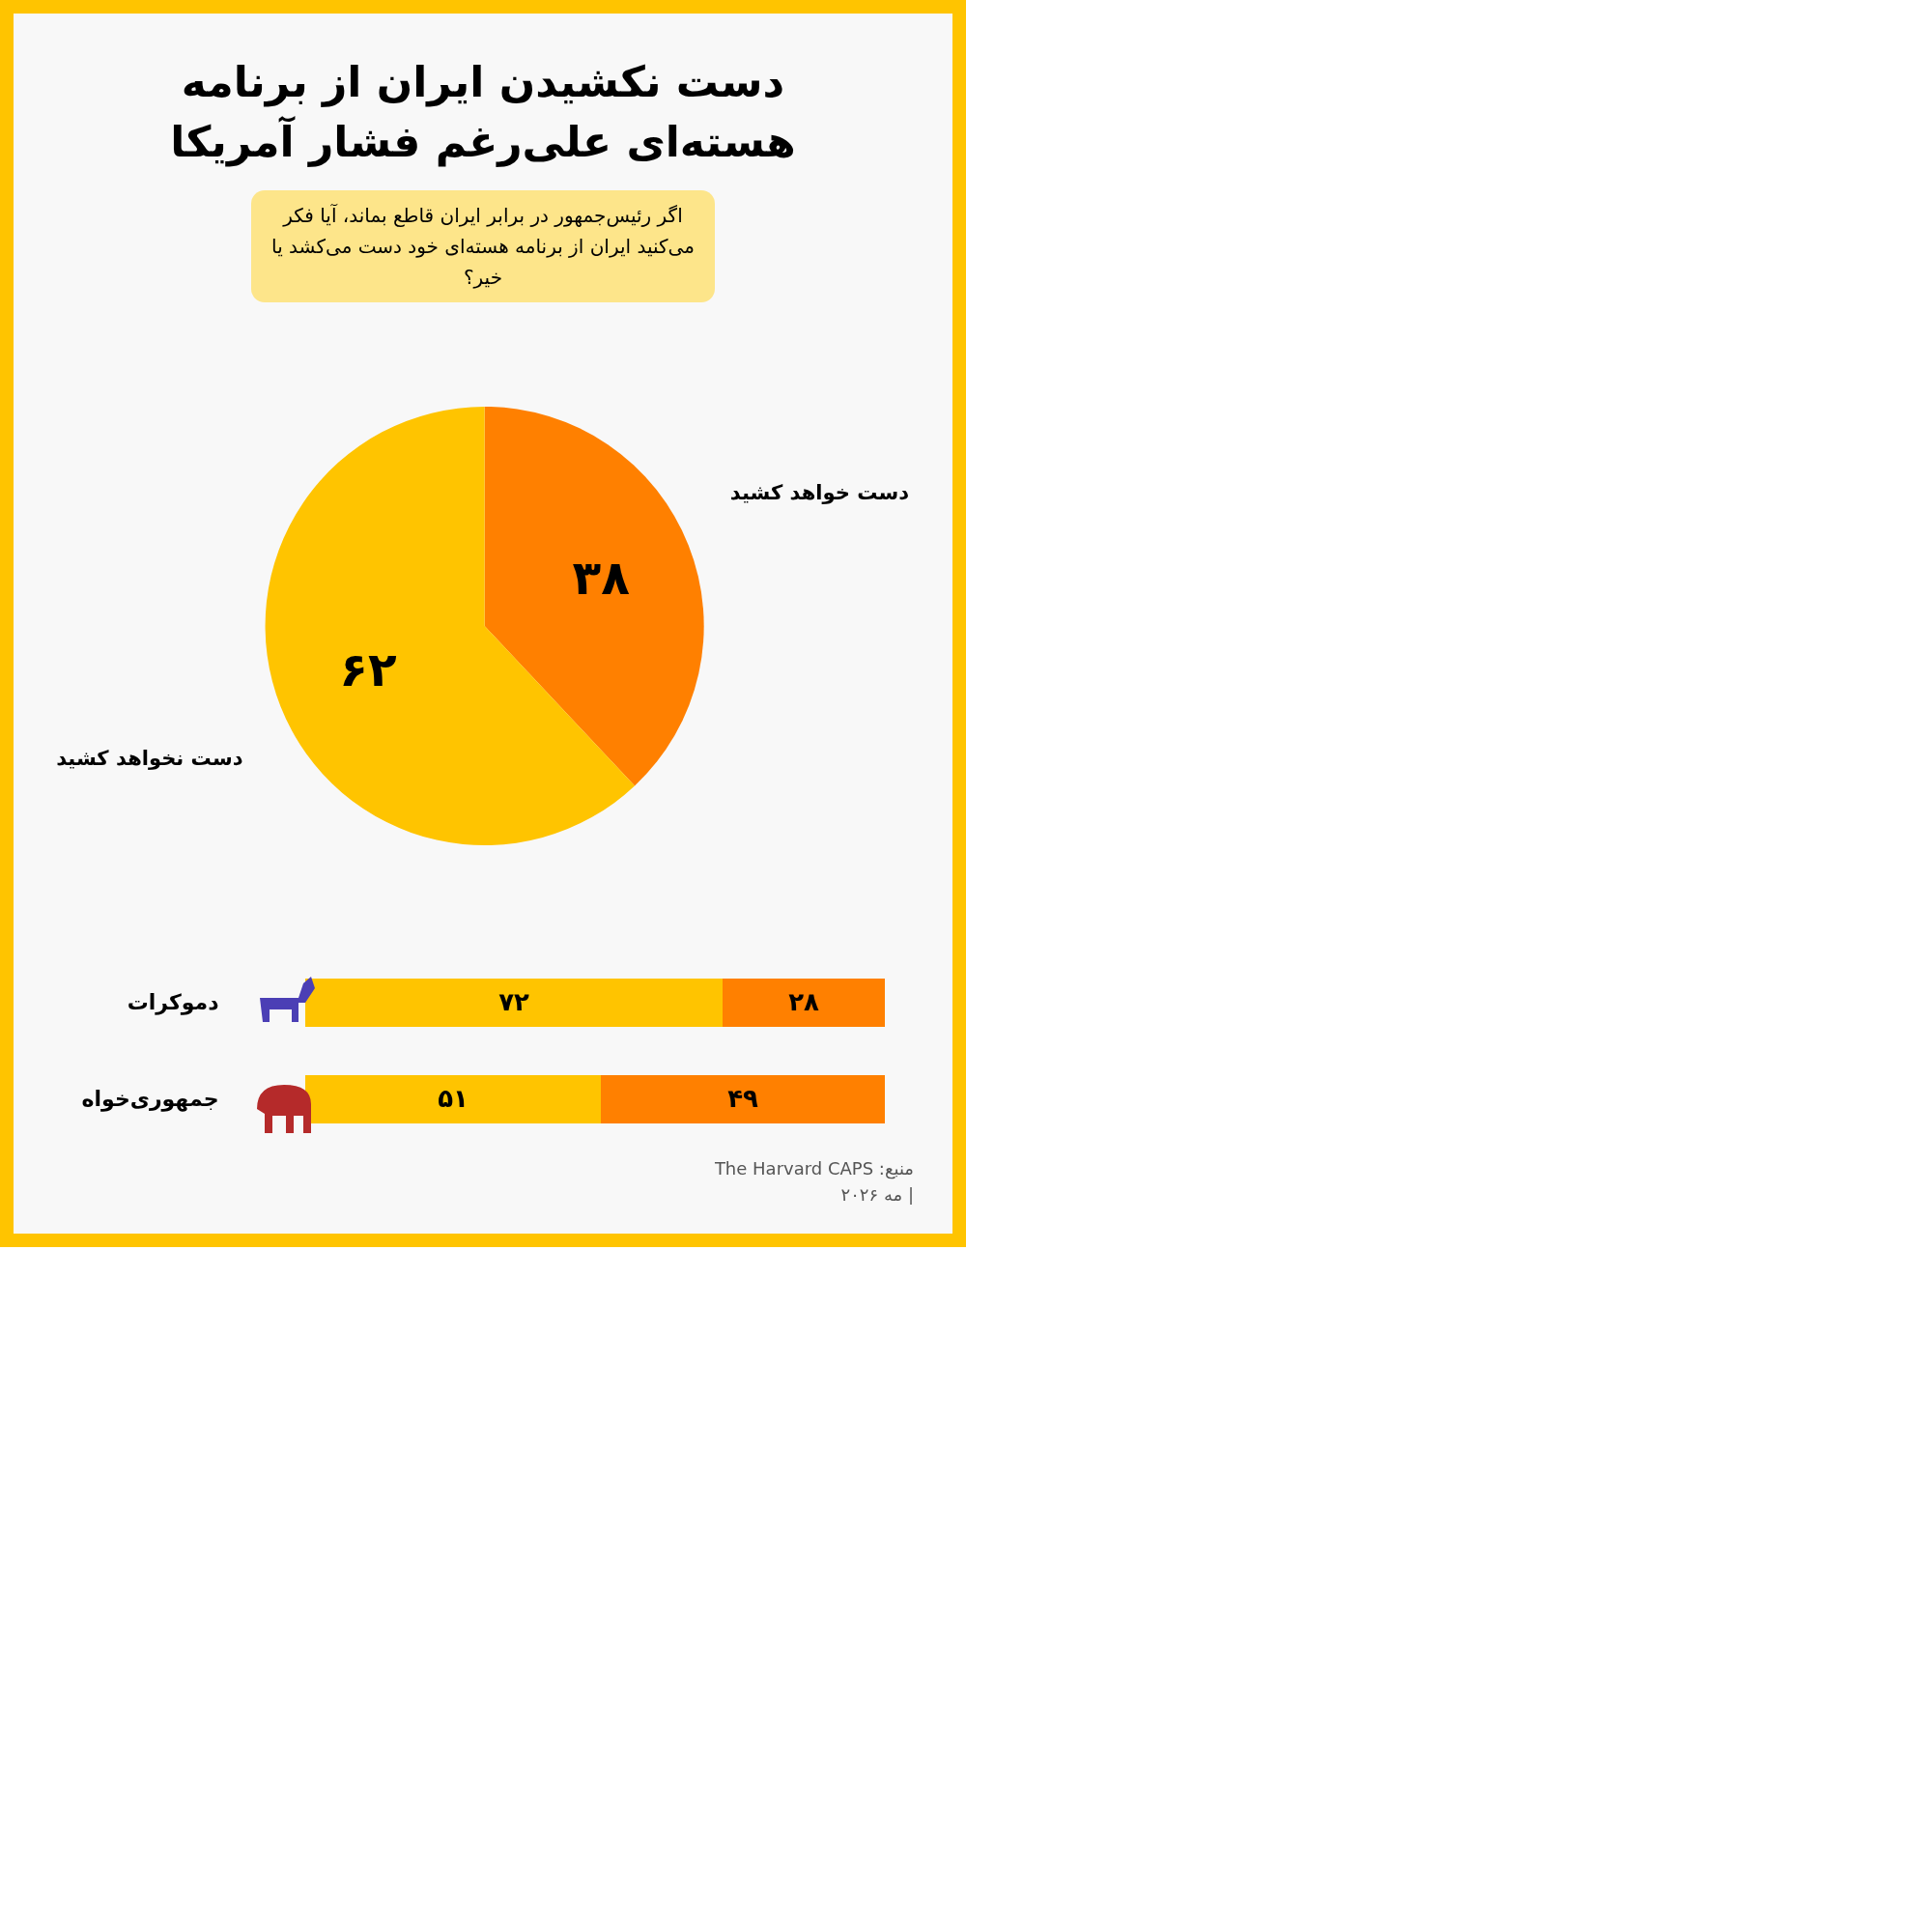 This screenshot has width=1932, height=1932. Describe the element at coordinates (601, 578) in the screenshot. I see `data-label: ۳۸` at that location.